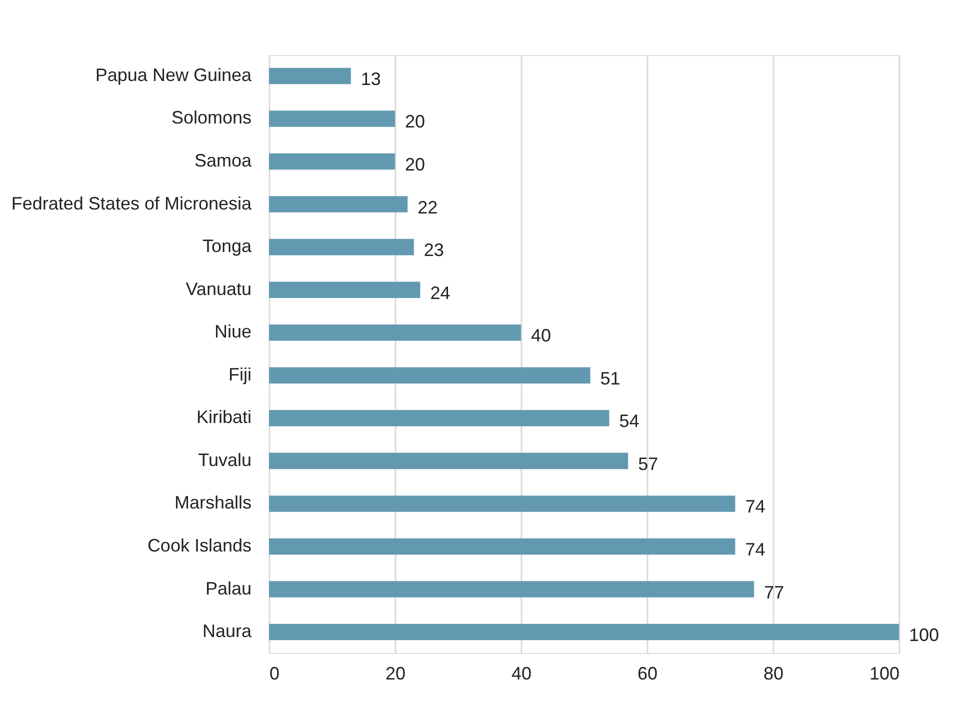 The image size is (954, 703). I want to click on data-label: 24, so click(440, 292).